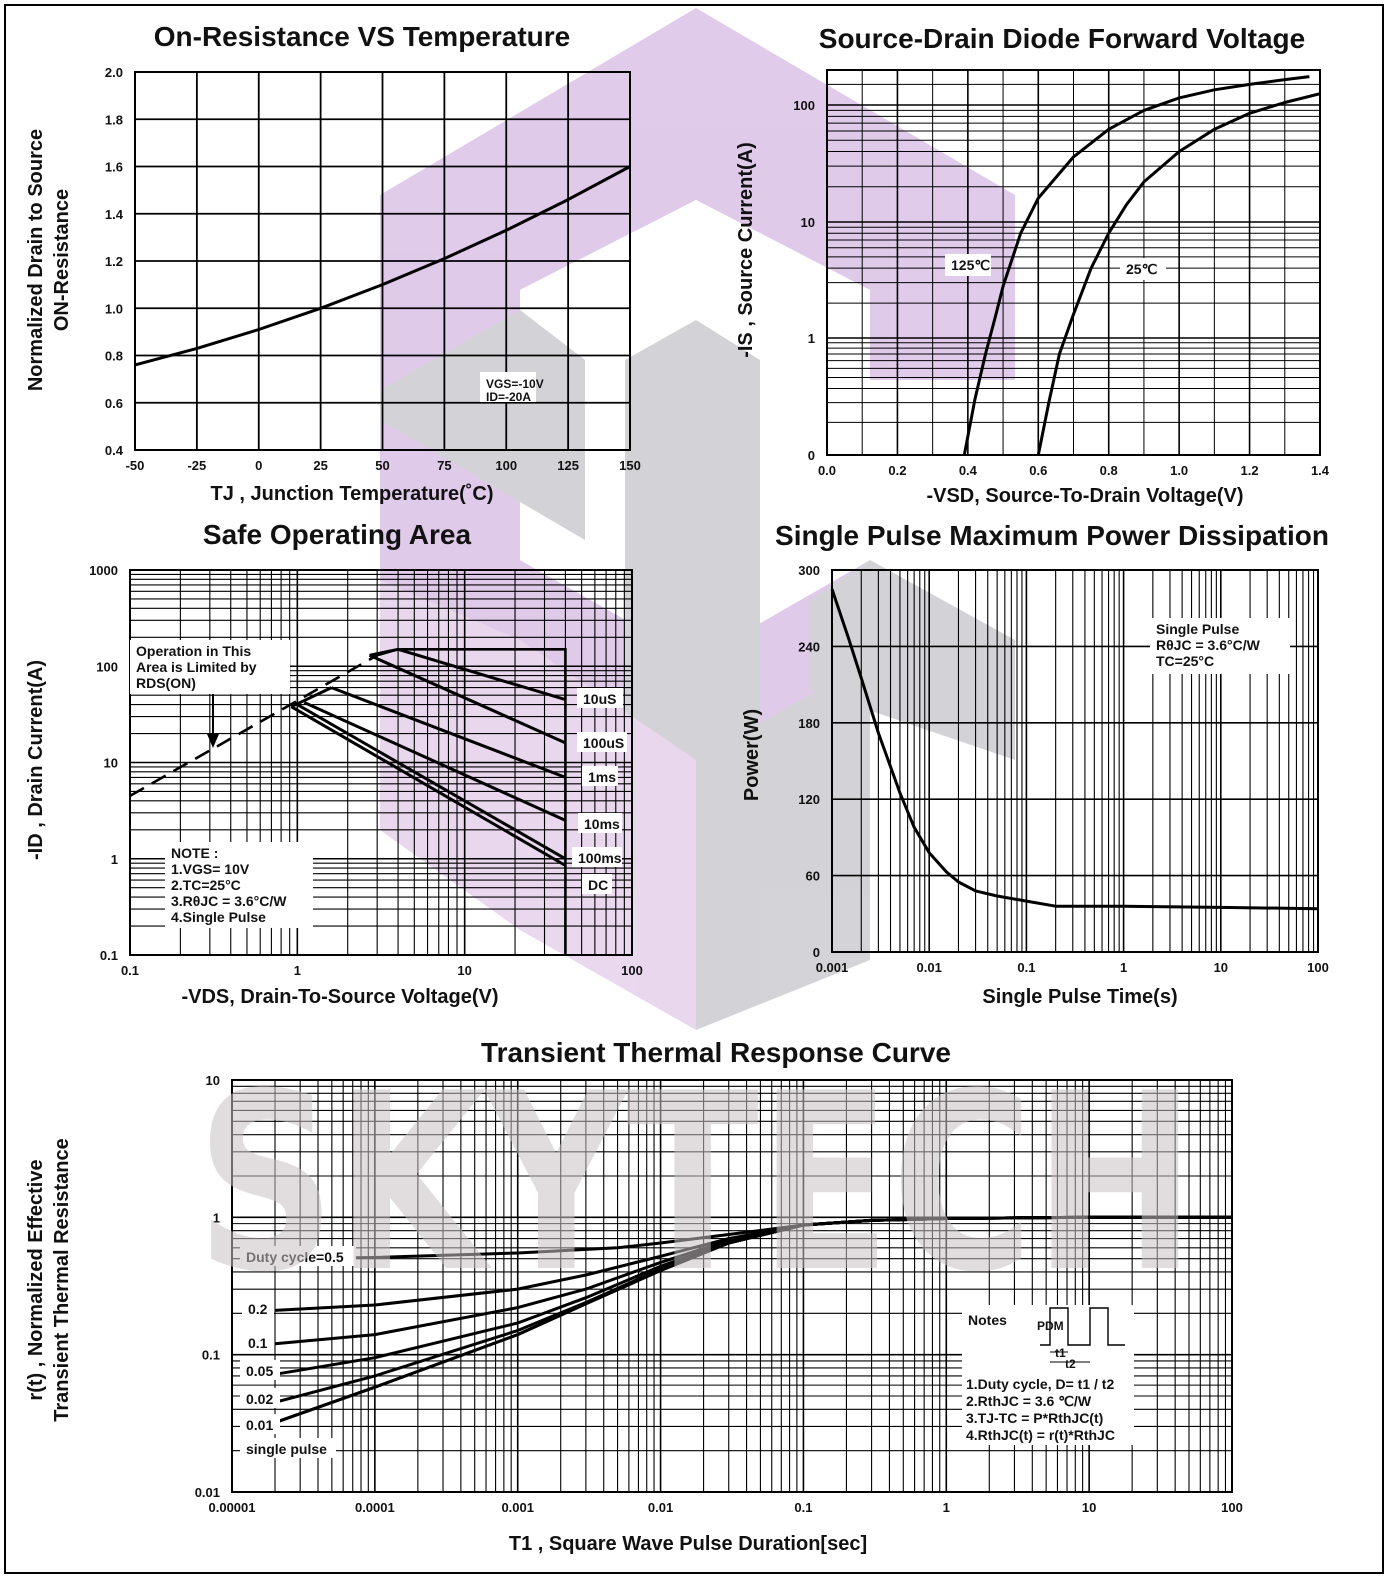  What do you see at coordinates (196, 465) in the screenshot?
I see `x-tick-label: -25` at bounding box center [196, 465].